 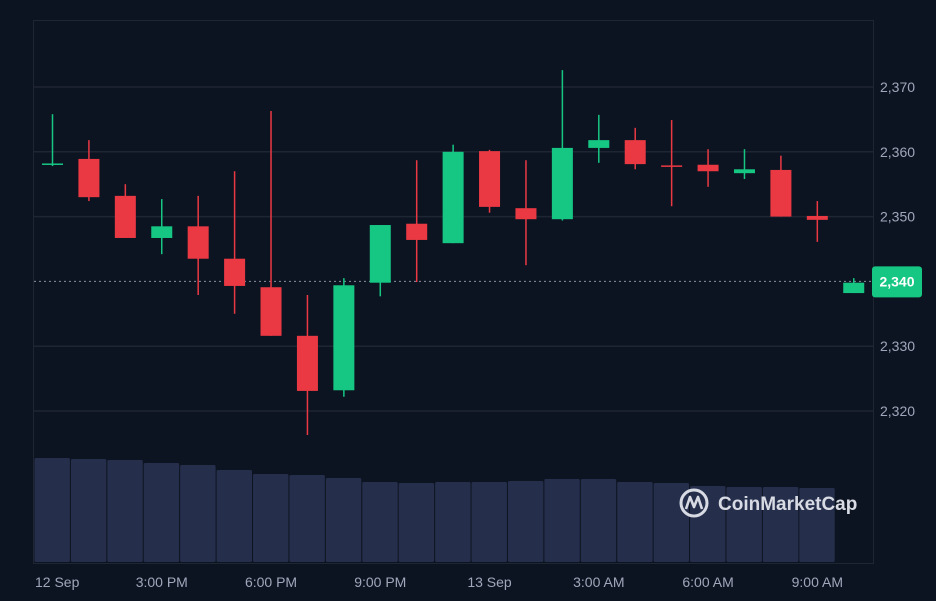 What do you see at coordinates (380, 582) in the screenshot?
I see `x-tick-label: 9:00 PM` at bounding box center [380, 582].